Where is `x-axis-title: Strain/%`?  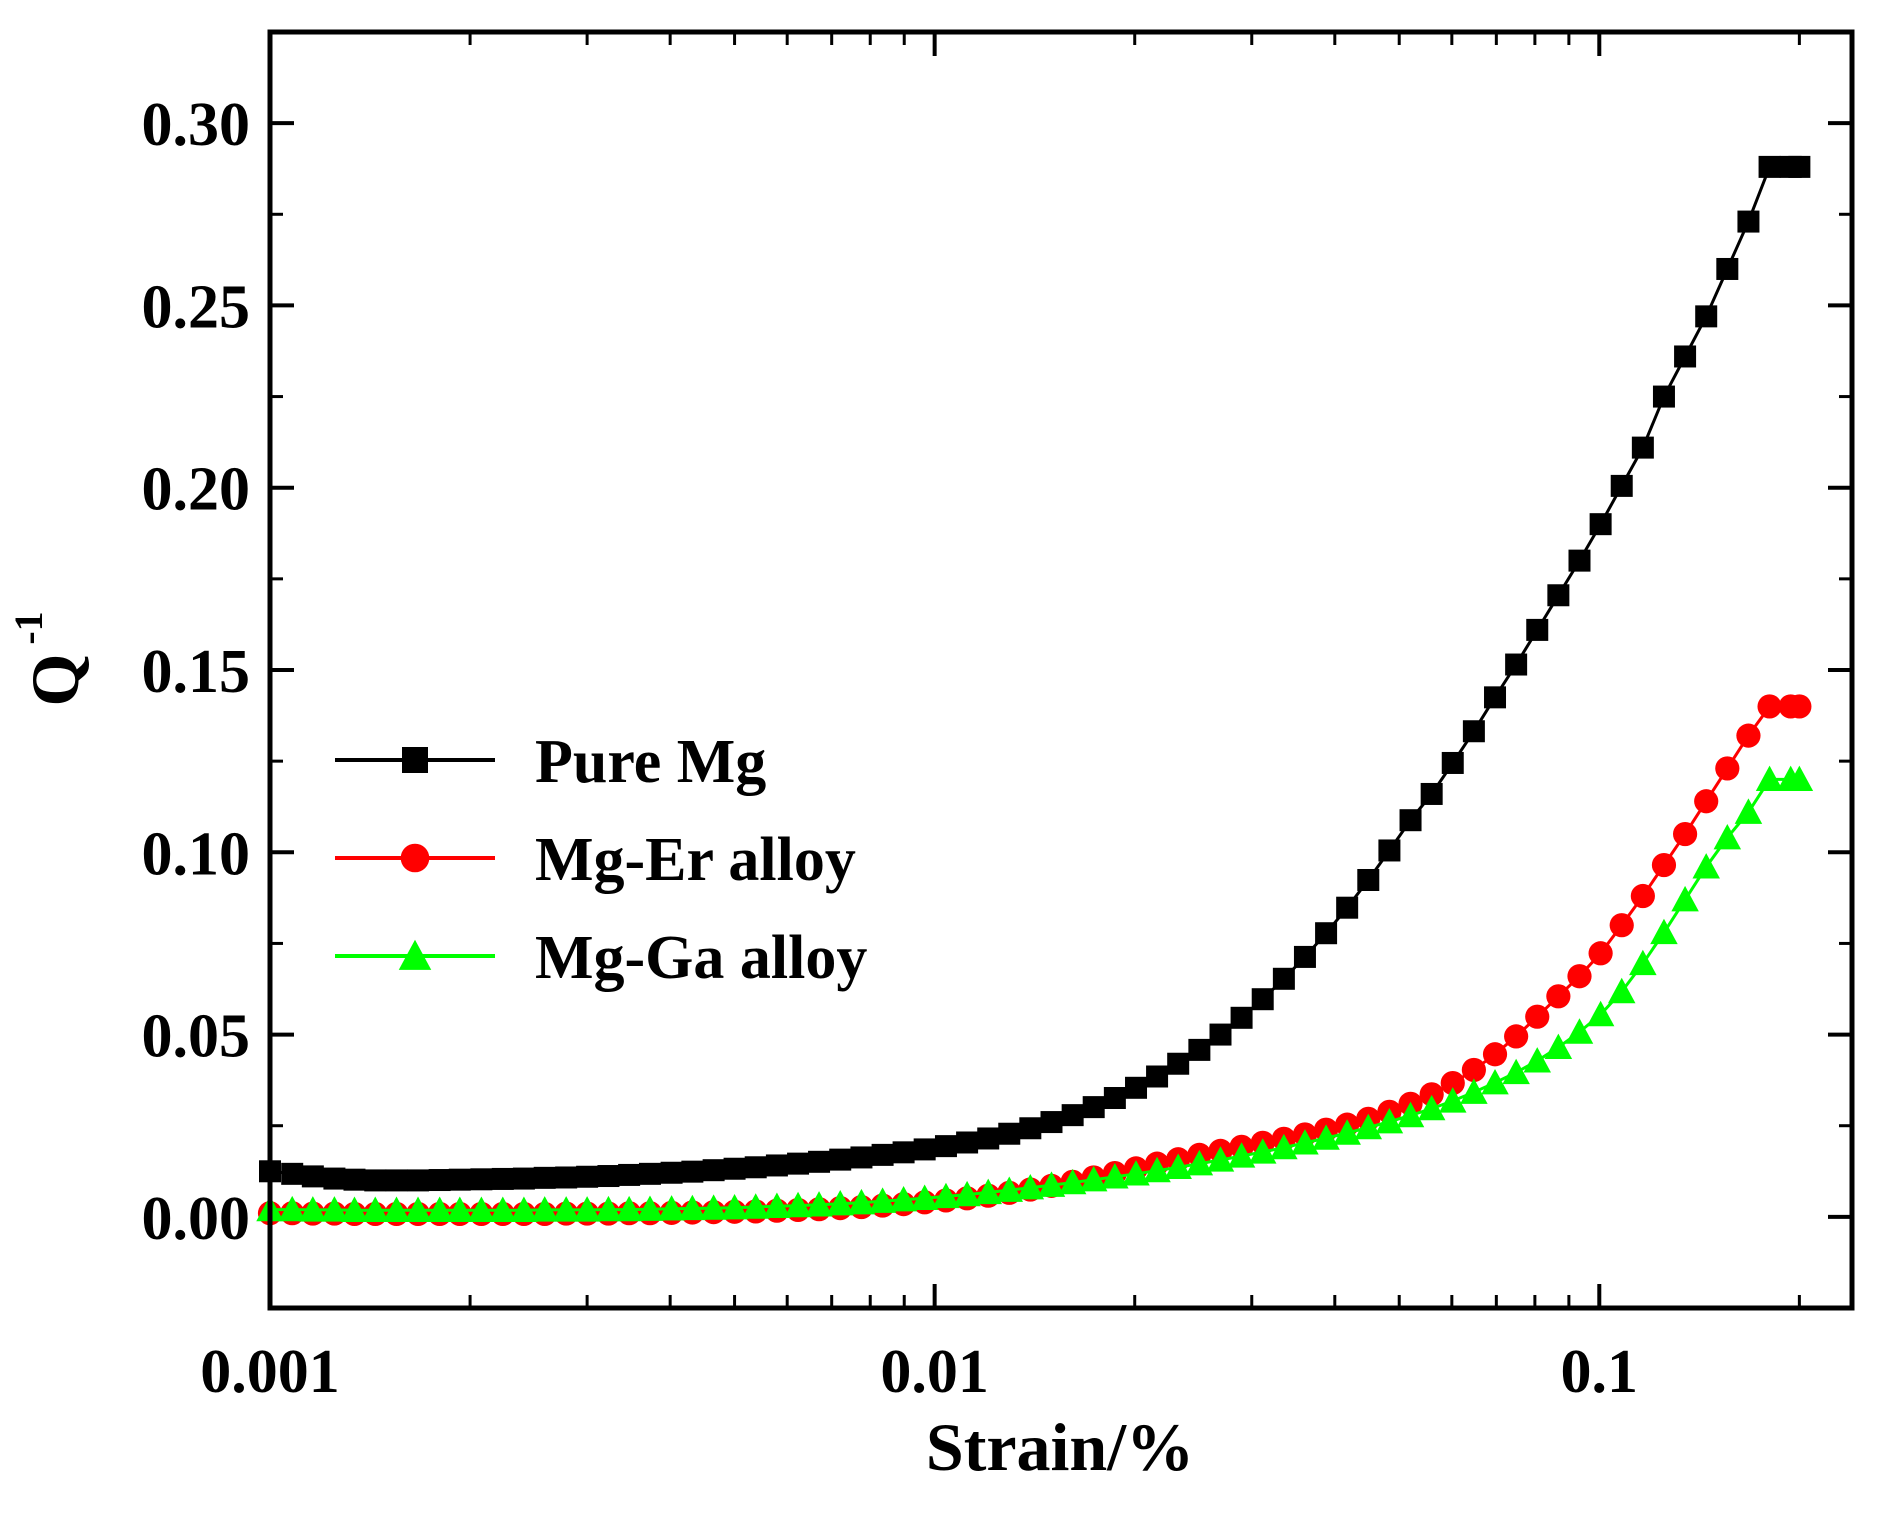 x-axis-title: Strain/% is located at coordinates (1060, 1447).